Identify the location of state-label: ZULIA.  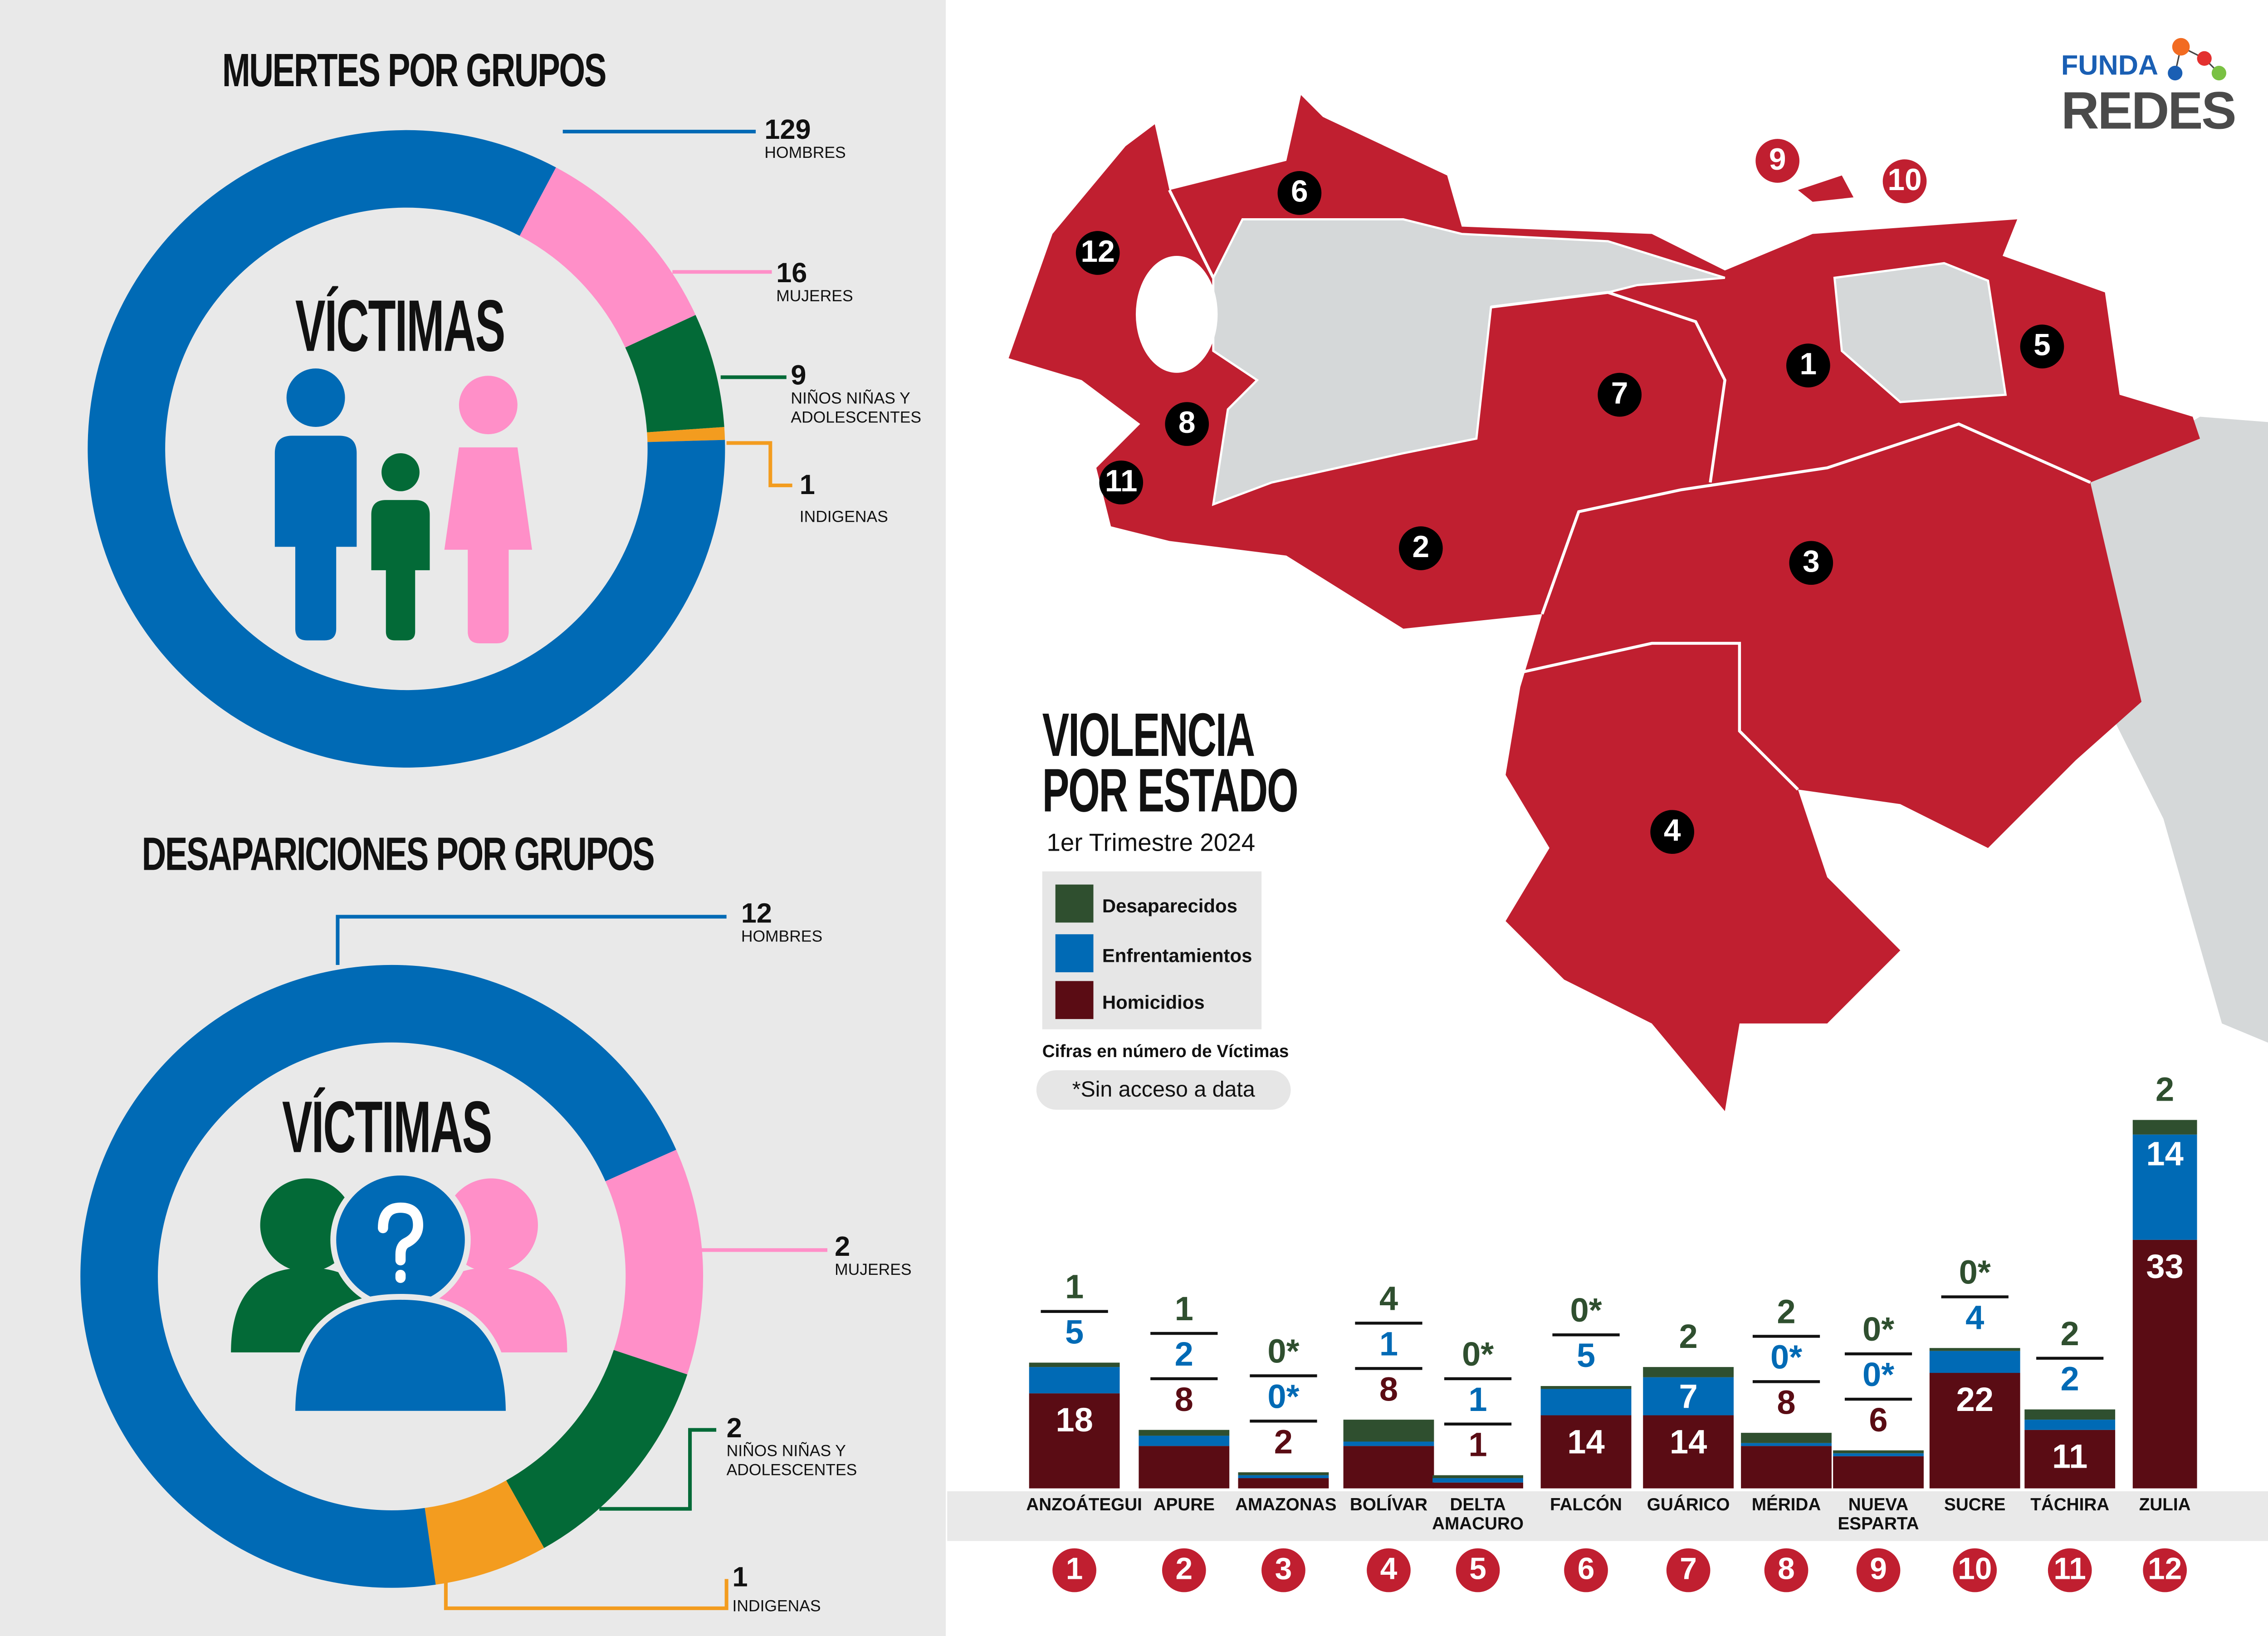
(2165, 1504).